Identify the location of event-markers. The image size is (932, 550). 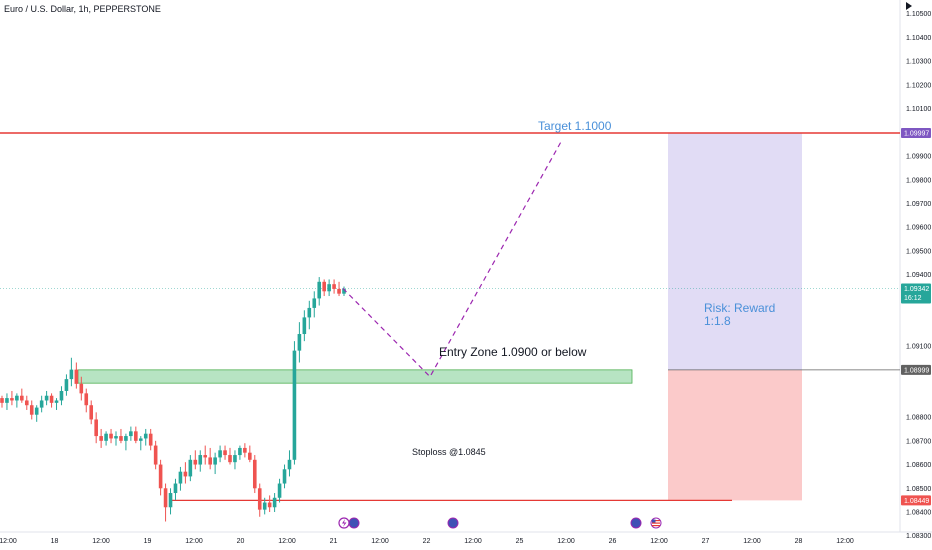
(500, 523).